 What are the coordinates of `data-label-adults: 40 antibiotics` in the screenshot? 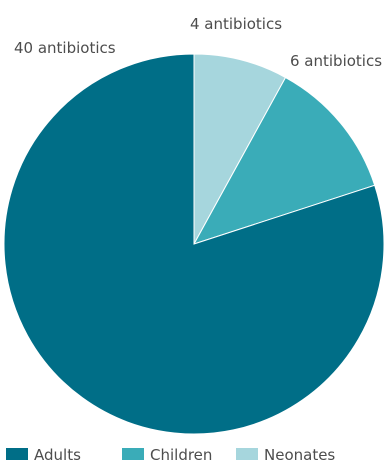 It's located at (65, 48).